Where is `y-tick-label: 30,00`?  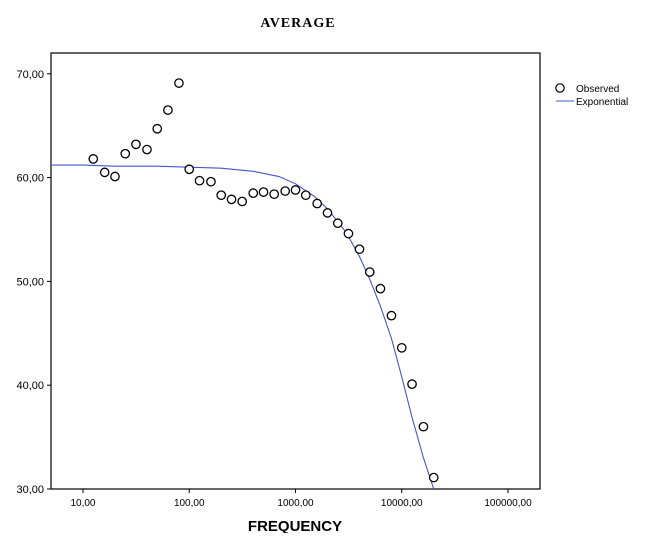 y-tick-label: 30,00 is located at coordinates (30, 490).